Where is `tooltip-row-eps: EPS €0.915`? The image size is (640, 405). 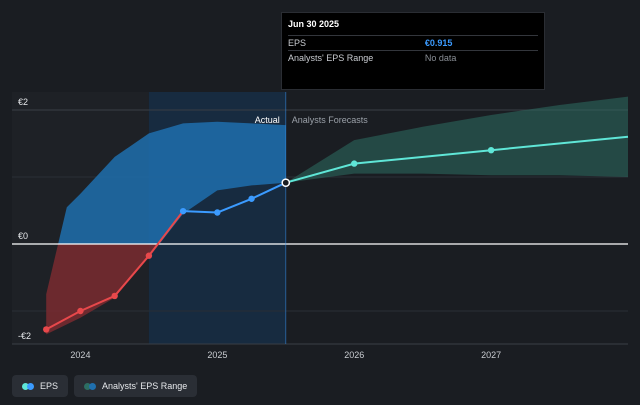
tooltip-row-eps: EPS €0.915 is located at coordinates (413, 42).